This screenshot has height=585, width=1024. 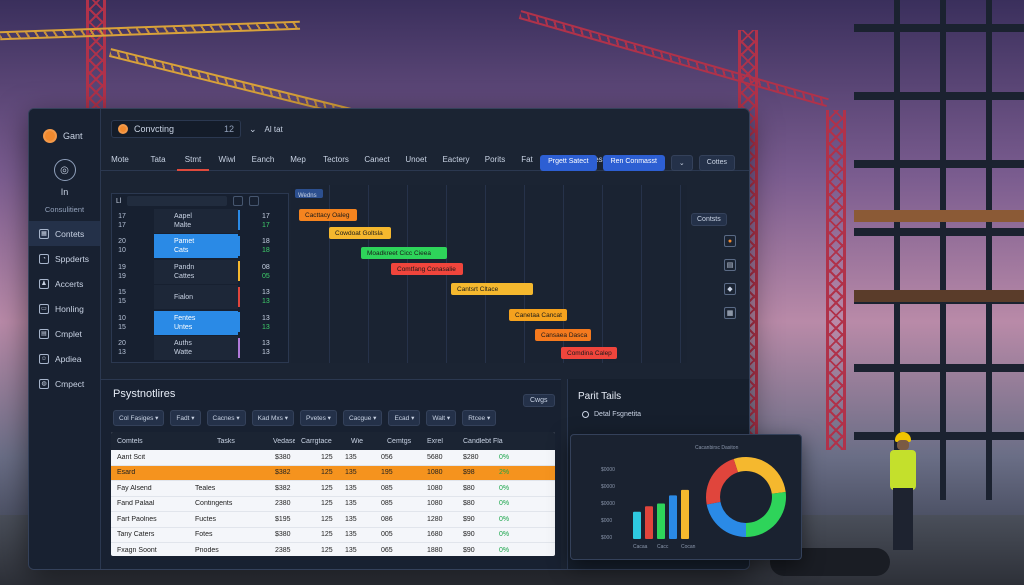 I want to click on column-header: Vedases, so click(x=284, y=441).